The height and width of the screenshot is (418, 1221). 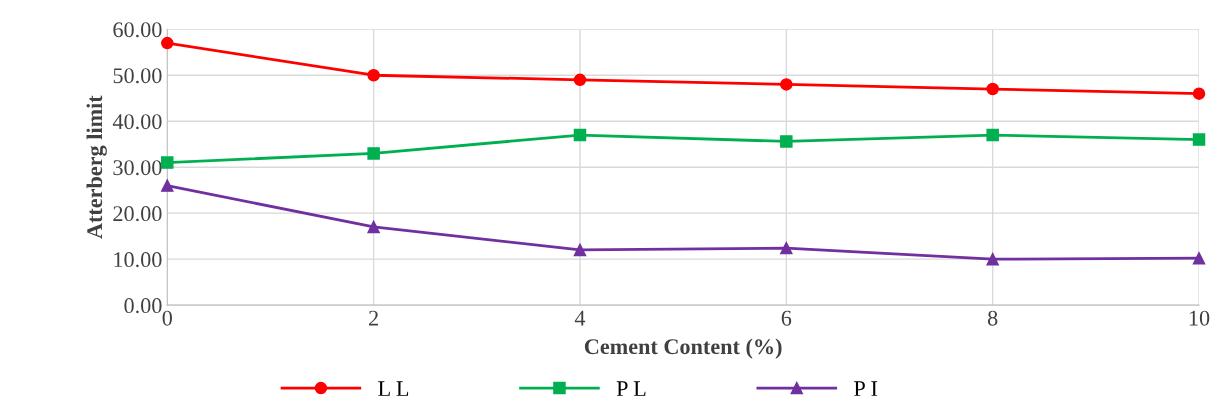 I want to click on x-tick-label: 8, so click(x=992, y=318).